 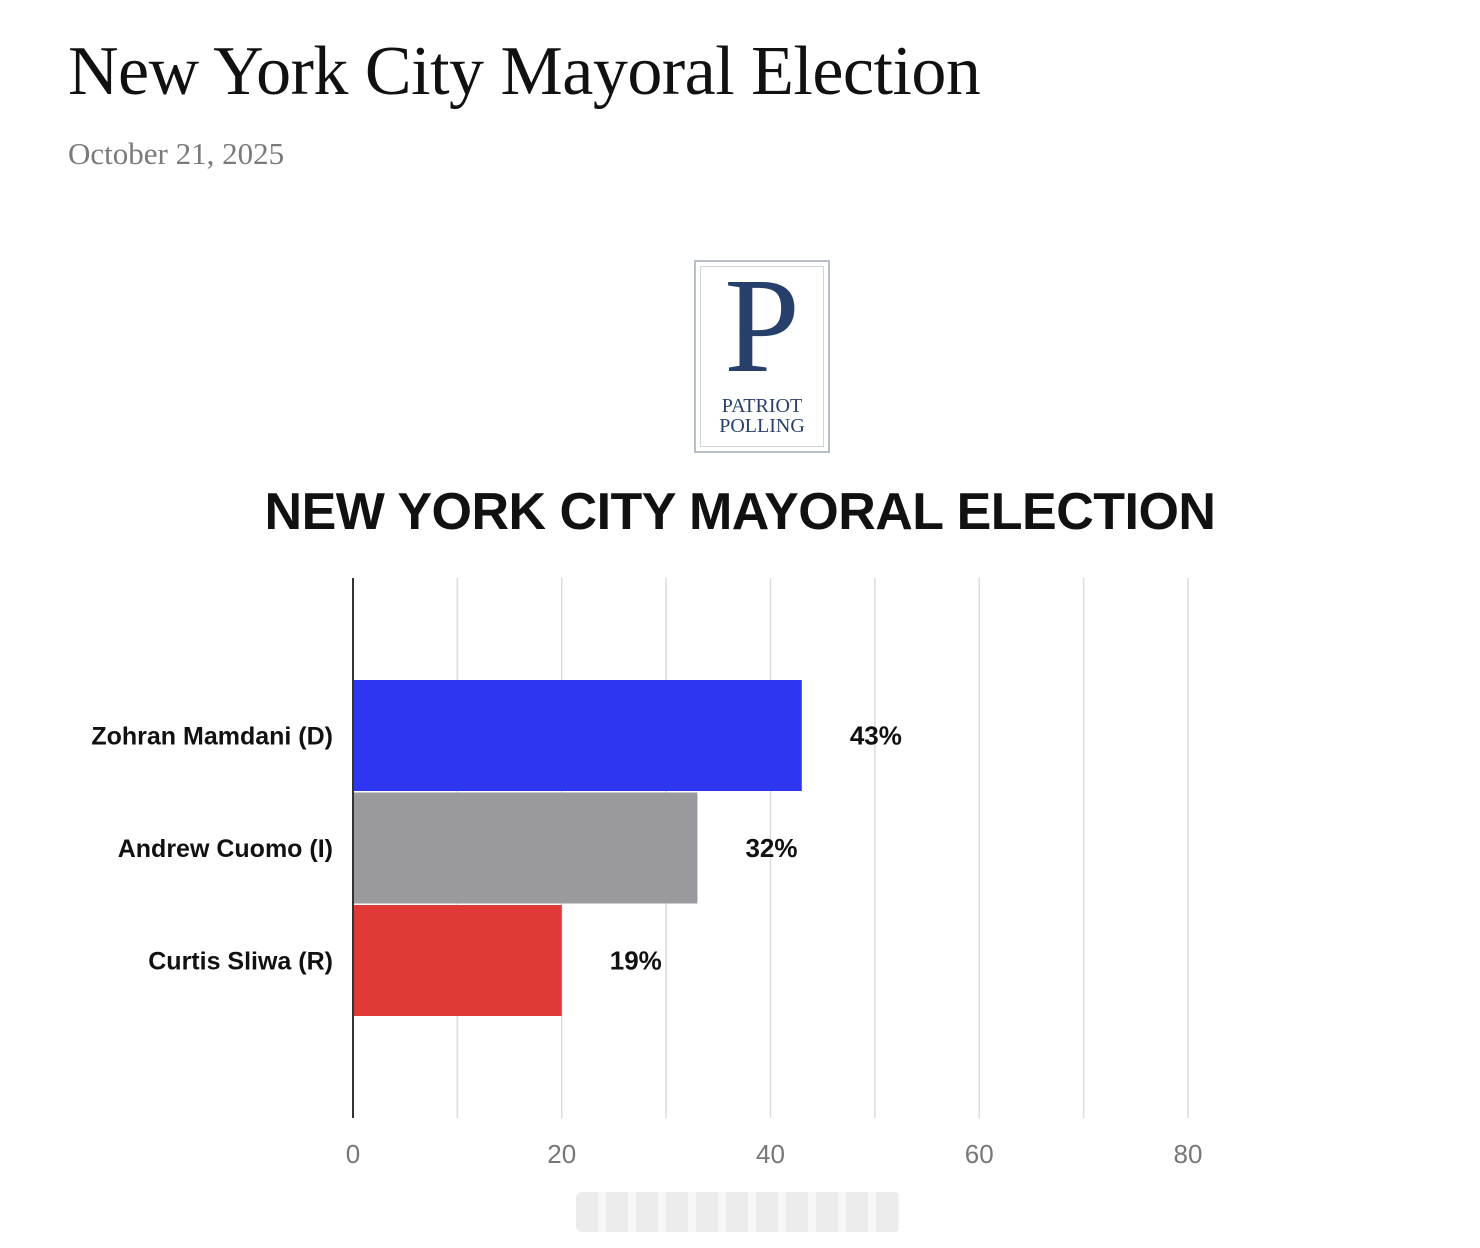 What do you see at coordinates (524, 71) in the screenshot?
I see `page-title: New York City Mayoral Election` at bounding box center [524, 71].